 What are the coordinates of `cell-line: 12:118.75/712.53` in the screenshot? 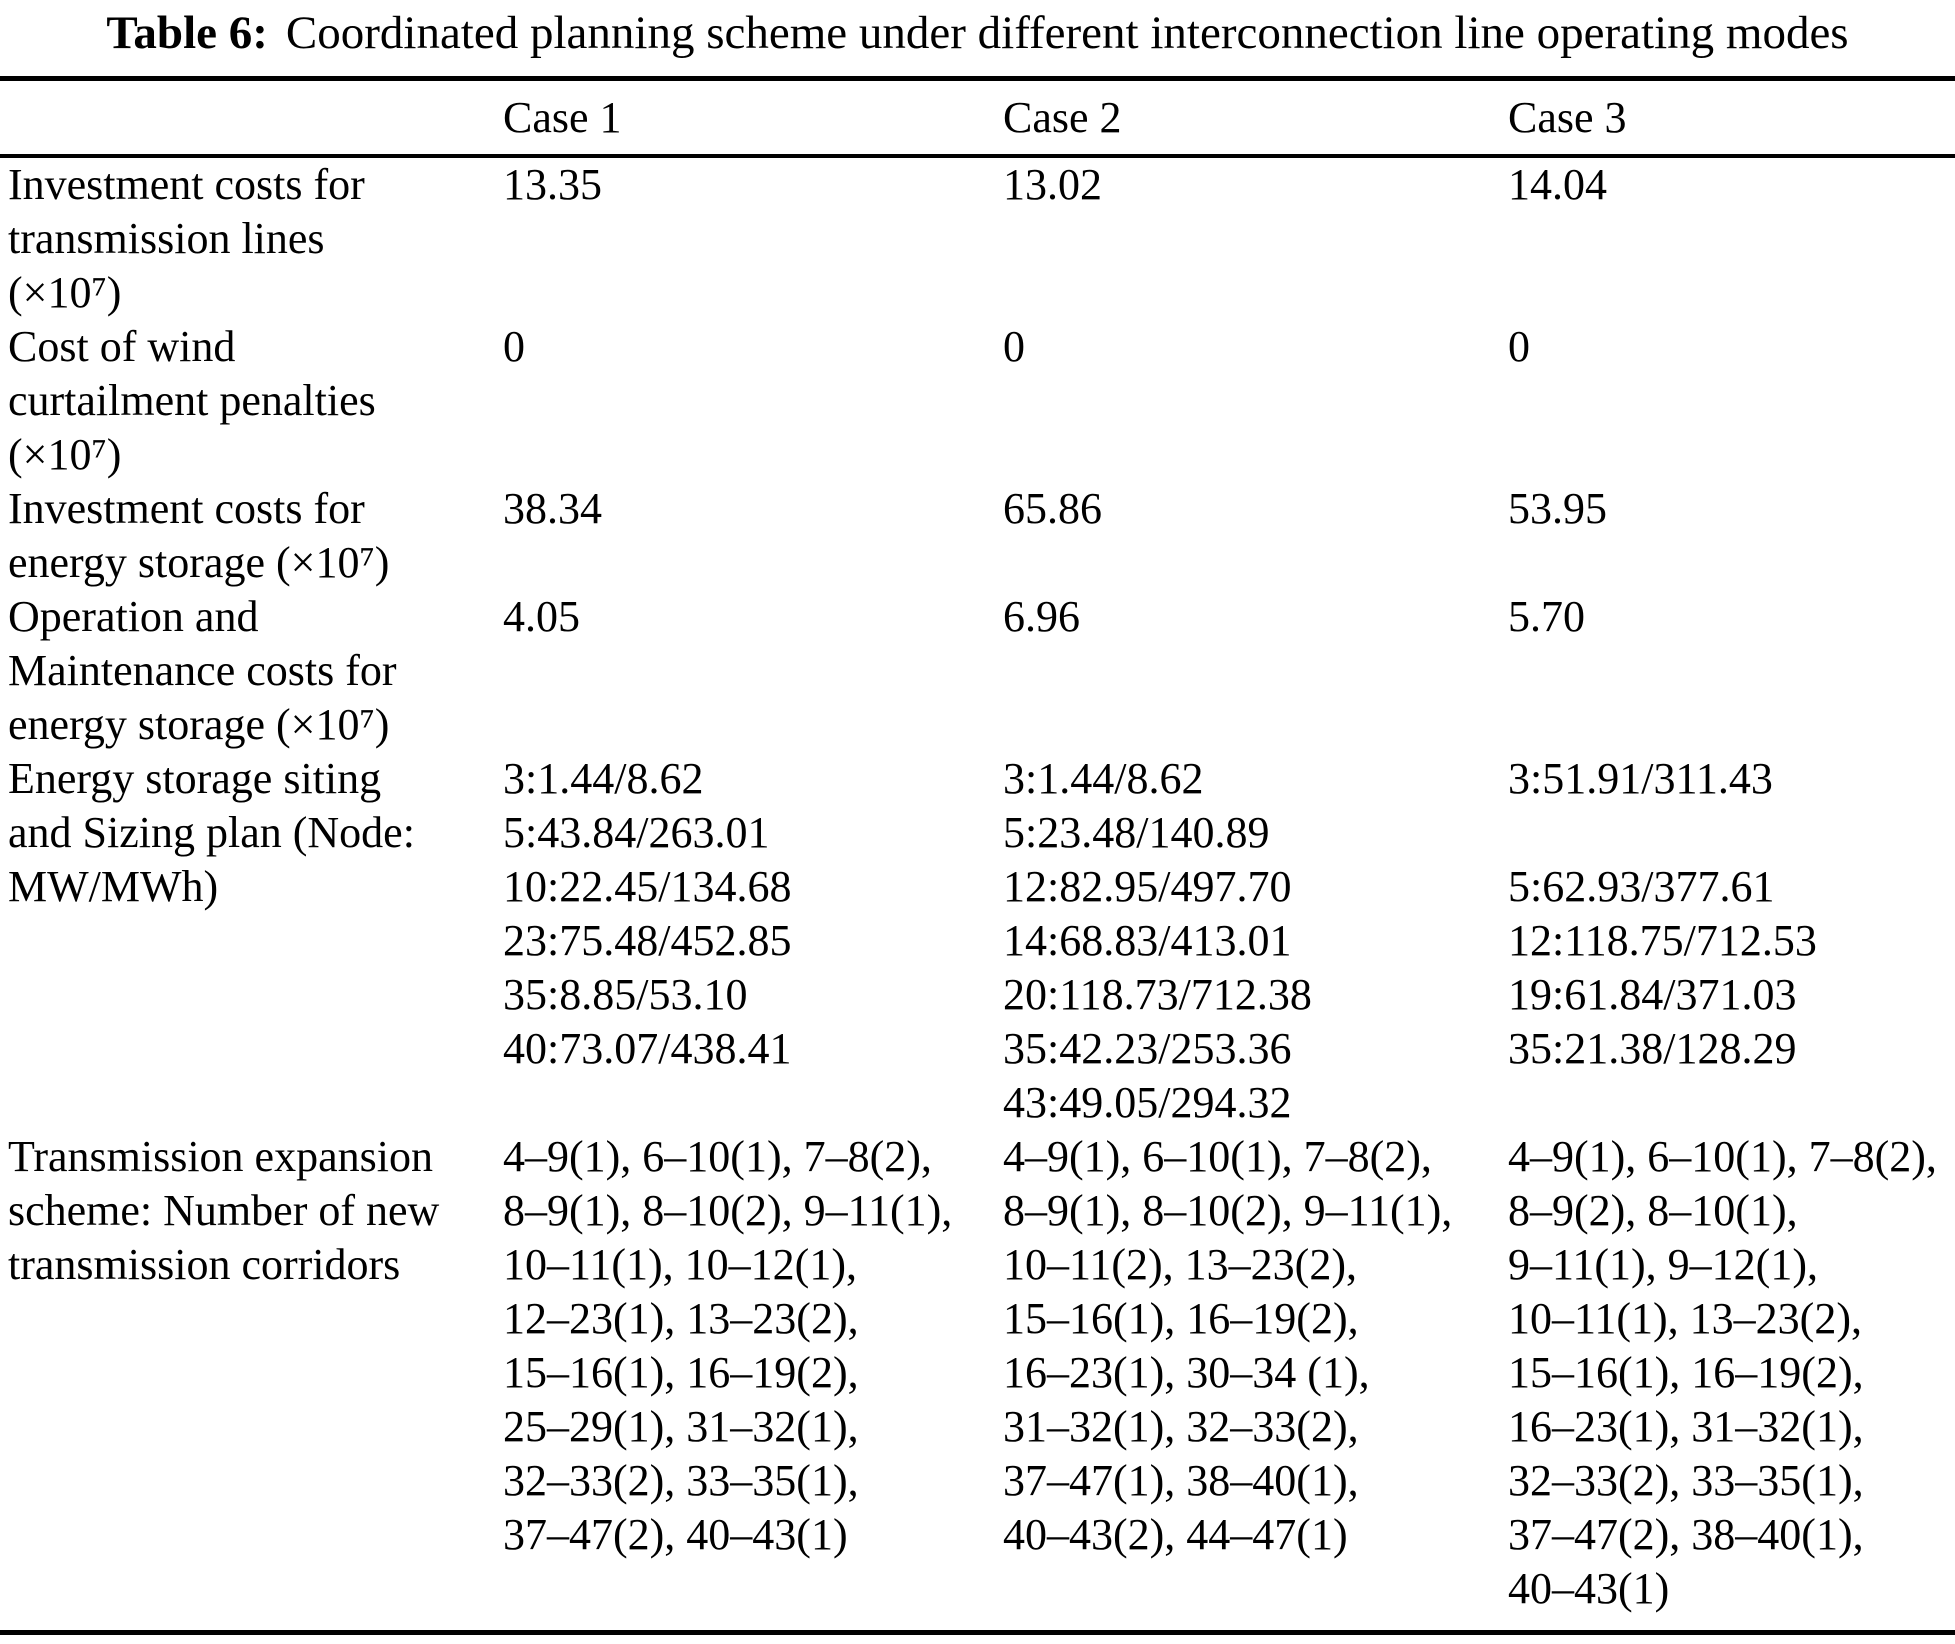 It's located at (1662, 940).